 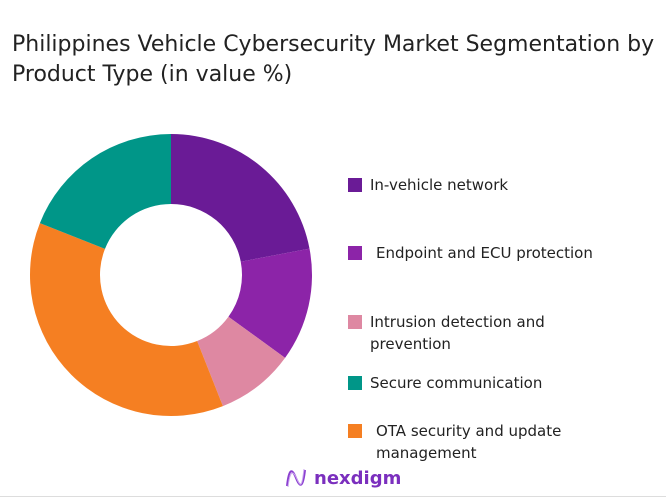 I want to click on legend-label: OTA security and update management, so click(x=469, y=442).